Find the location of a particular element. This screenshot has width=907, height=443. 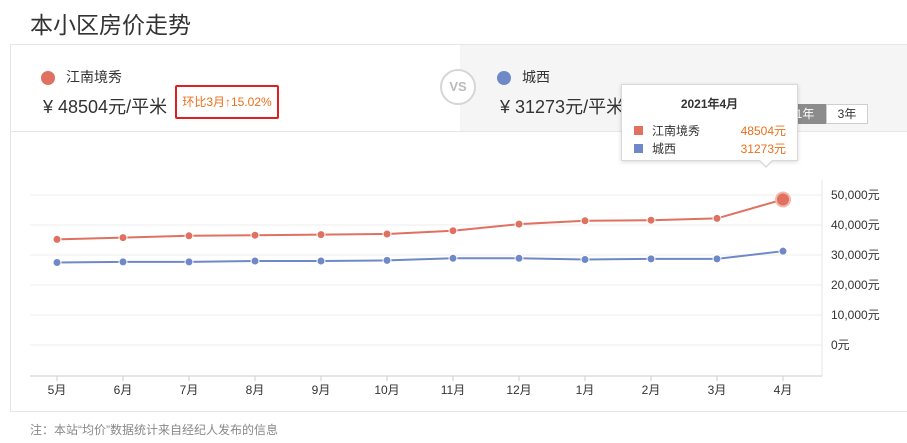

month-over-month-change: 环比3月↑15.02% is located at coordinates (227, 102).